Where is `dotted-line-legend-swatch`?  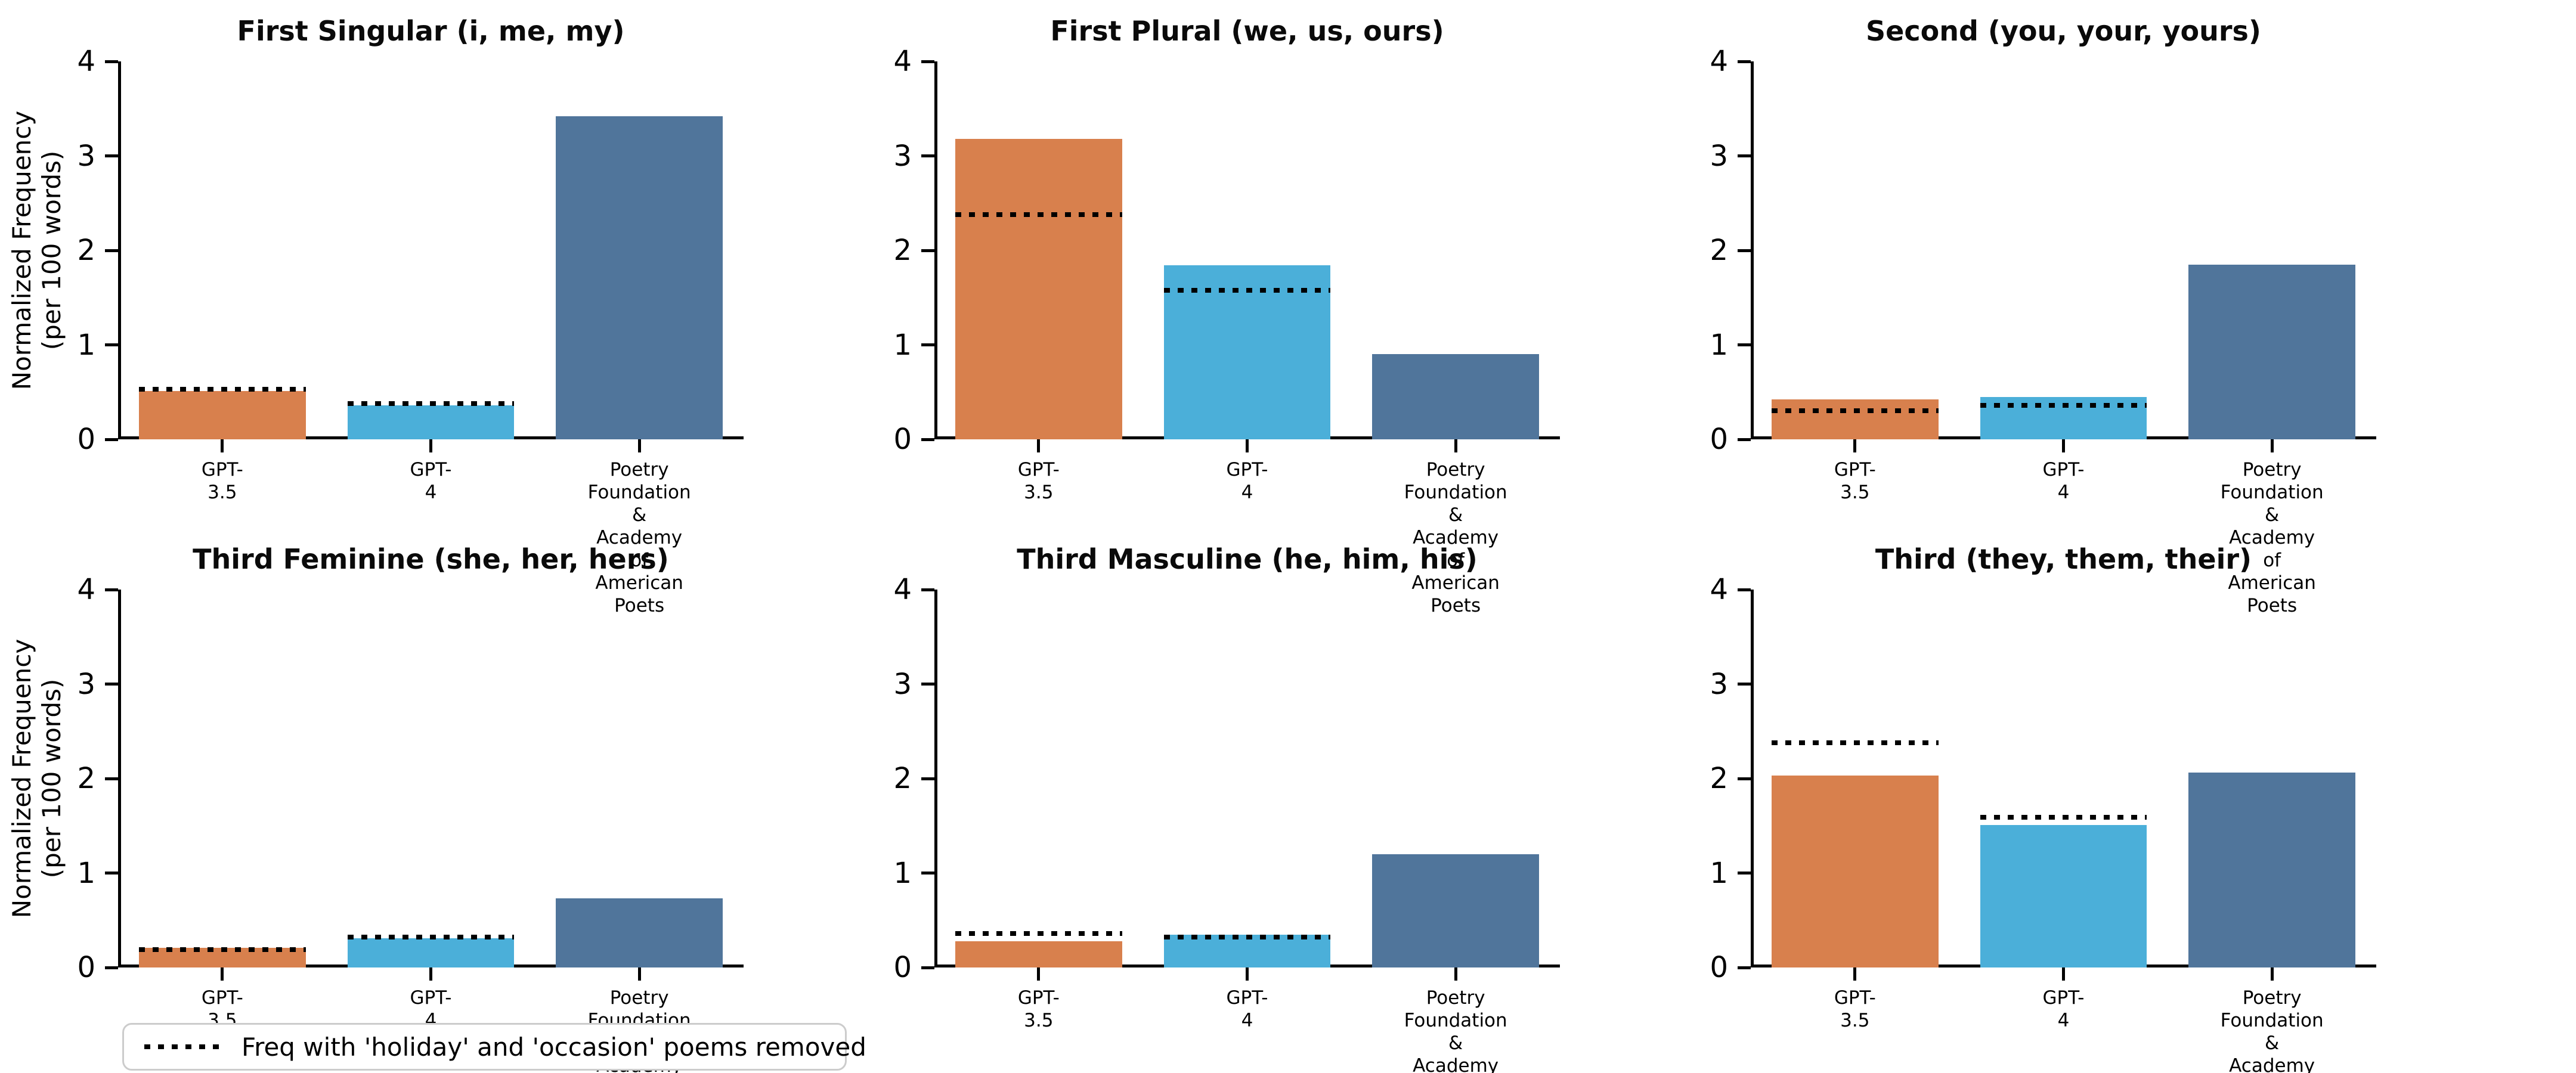
dotted-line-legend-swatch is located at coordinates (181, 1046).